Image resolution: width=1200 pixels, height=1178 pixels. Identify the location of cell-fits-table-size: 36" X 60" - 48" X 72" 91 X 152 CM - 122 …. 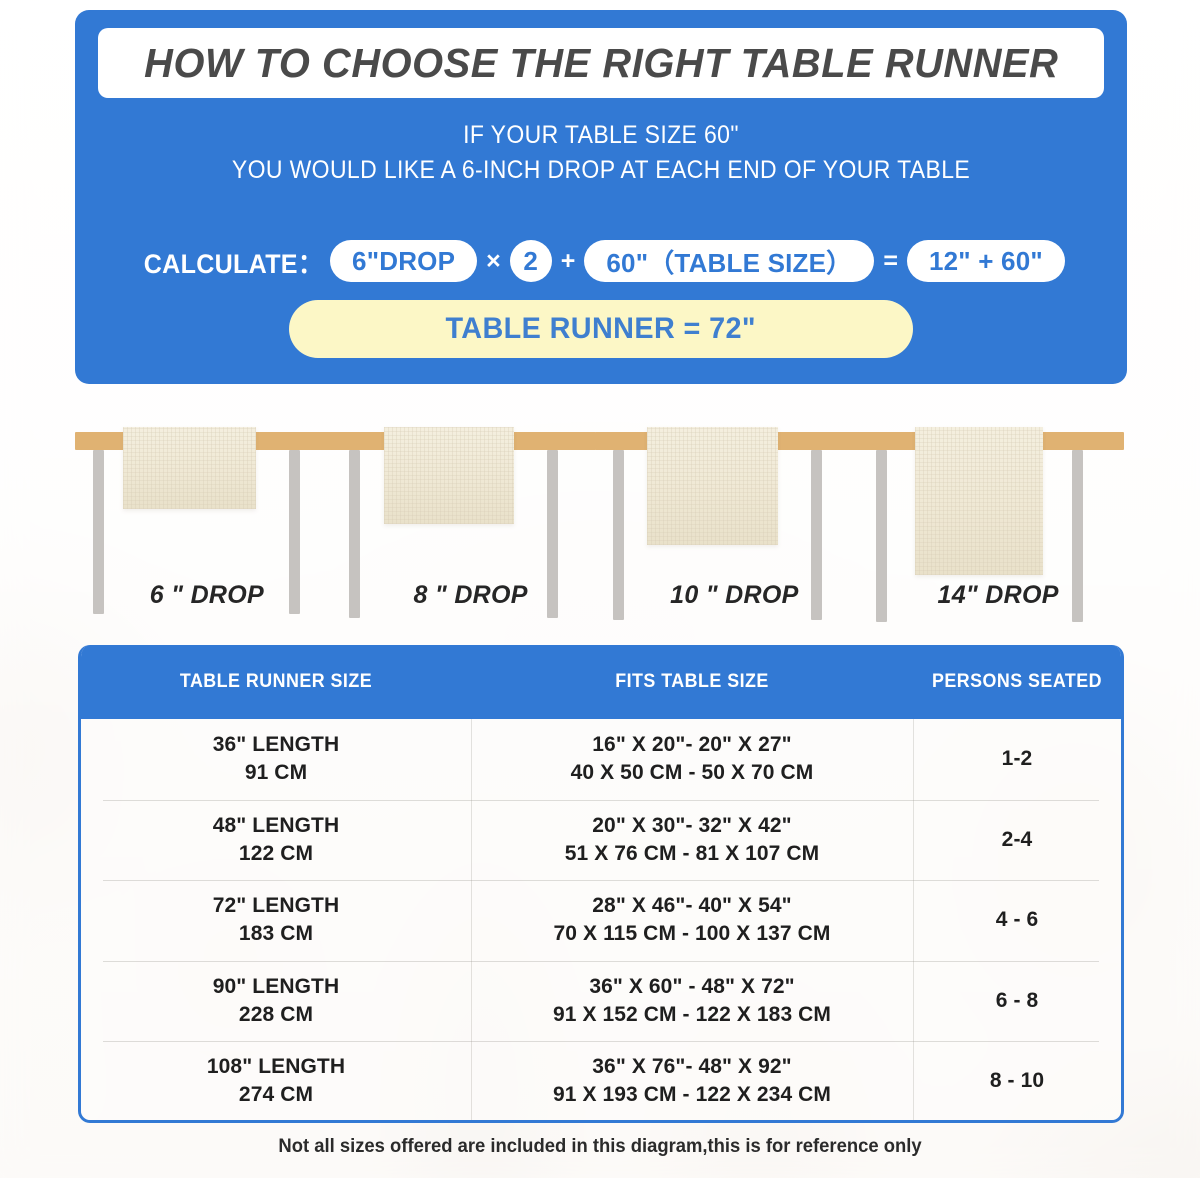
(692, 1001).